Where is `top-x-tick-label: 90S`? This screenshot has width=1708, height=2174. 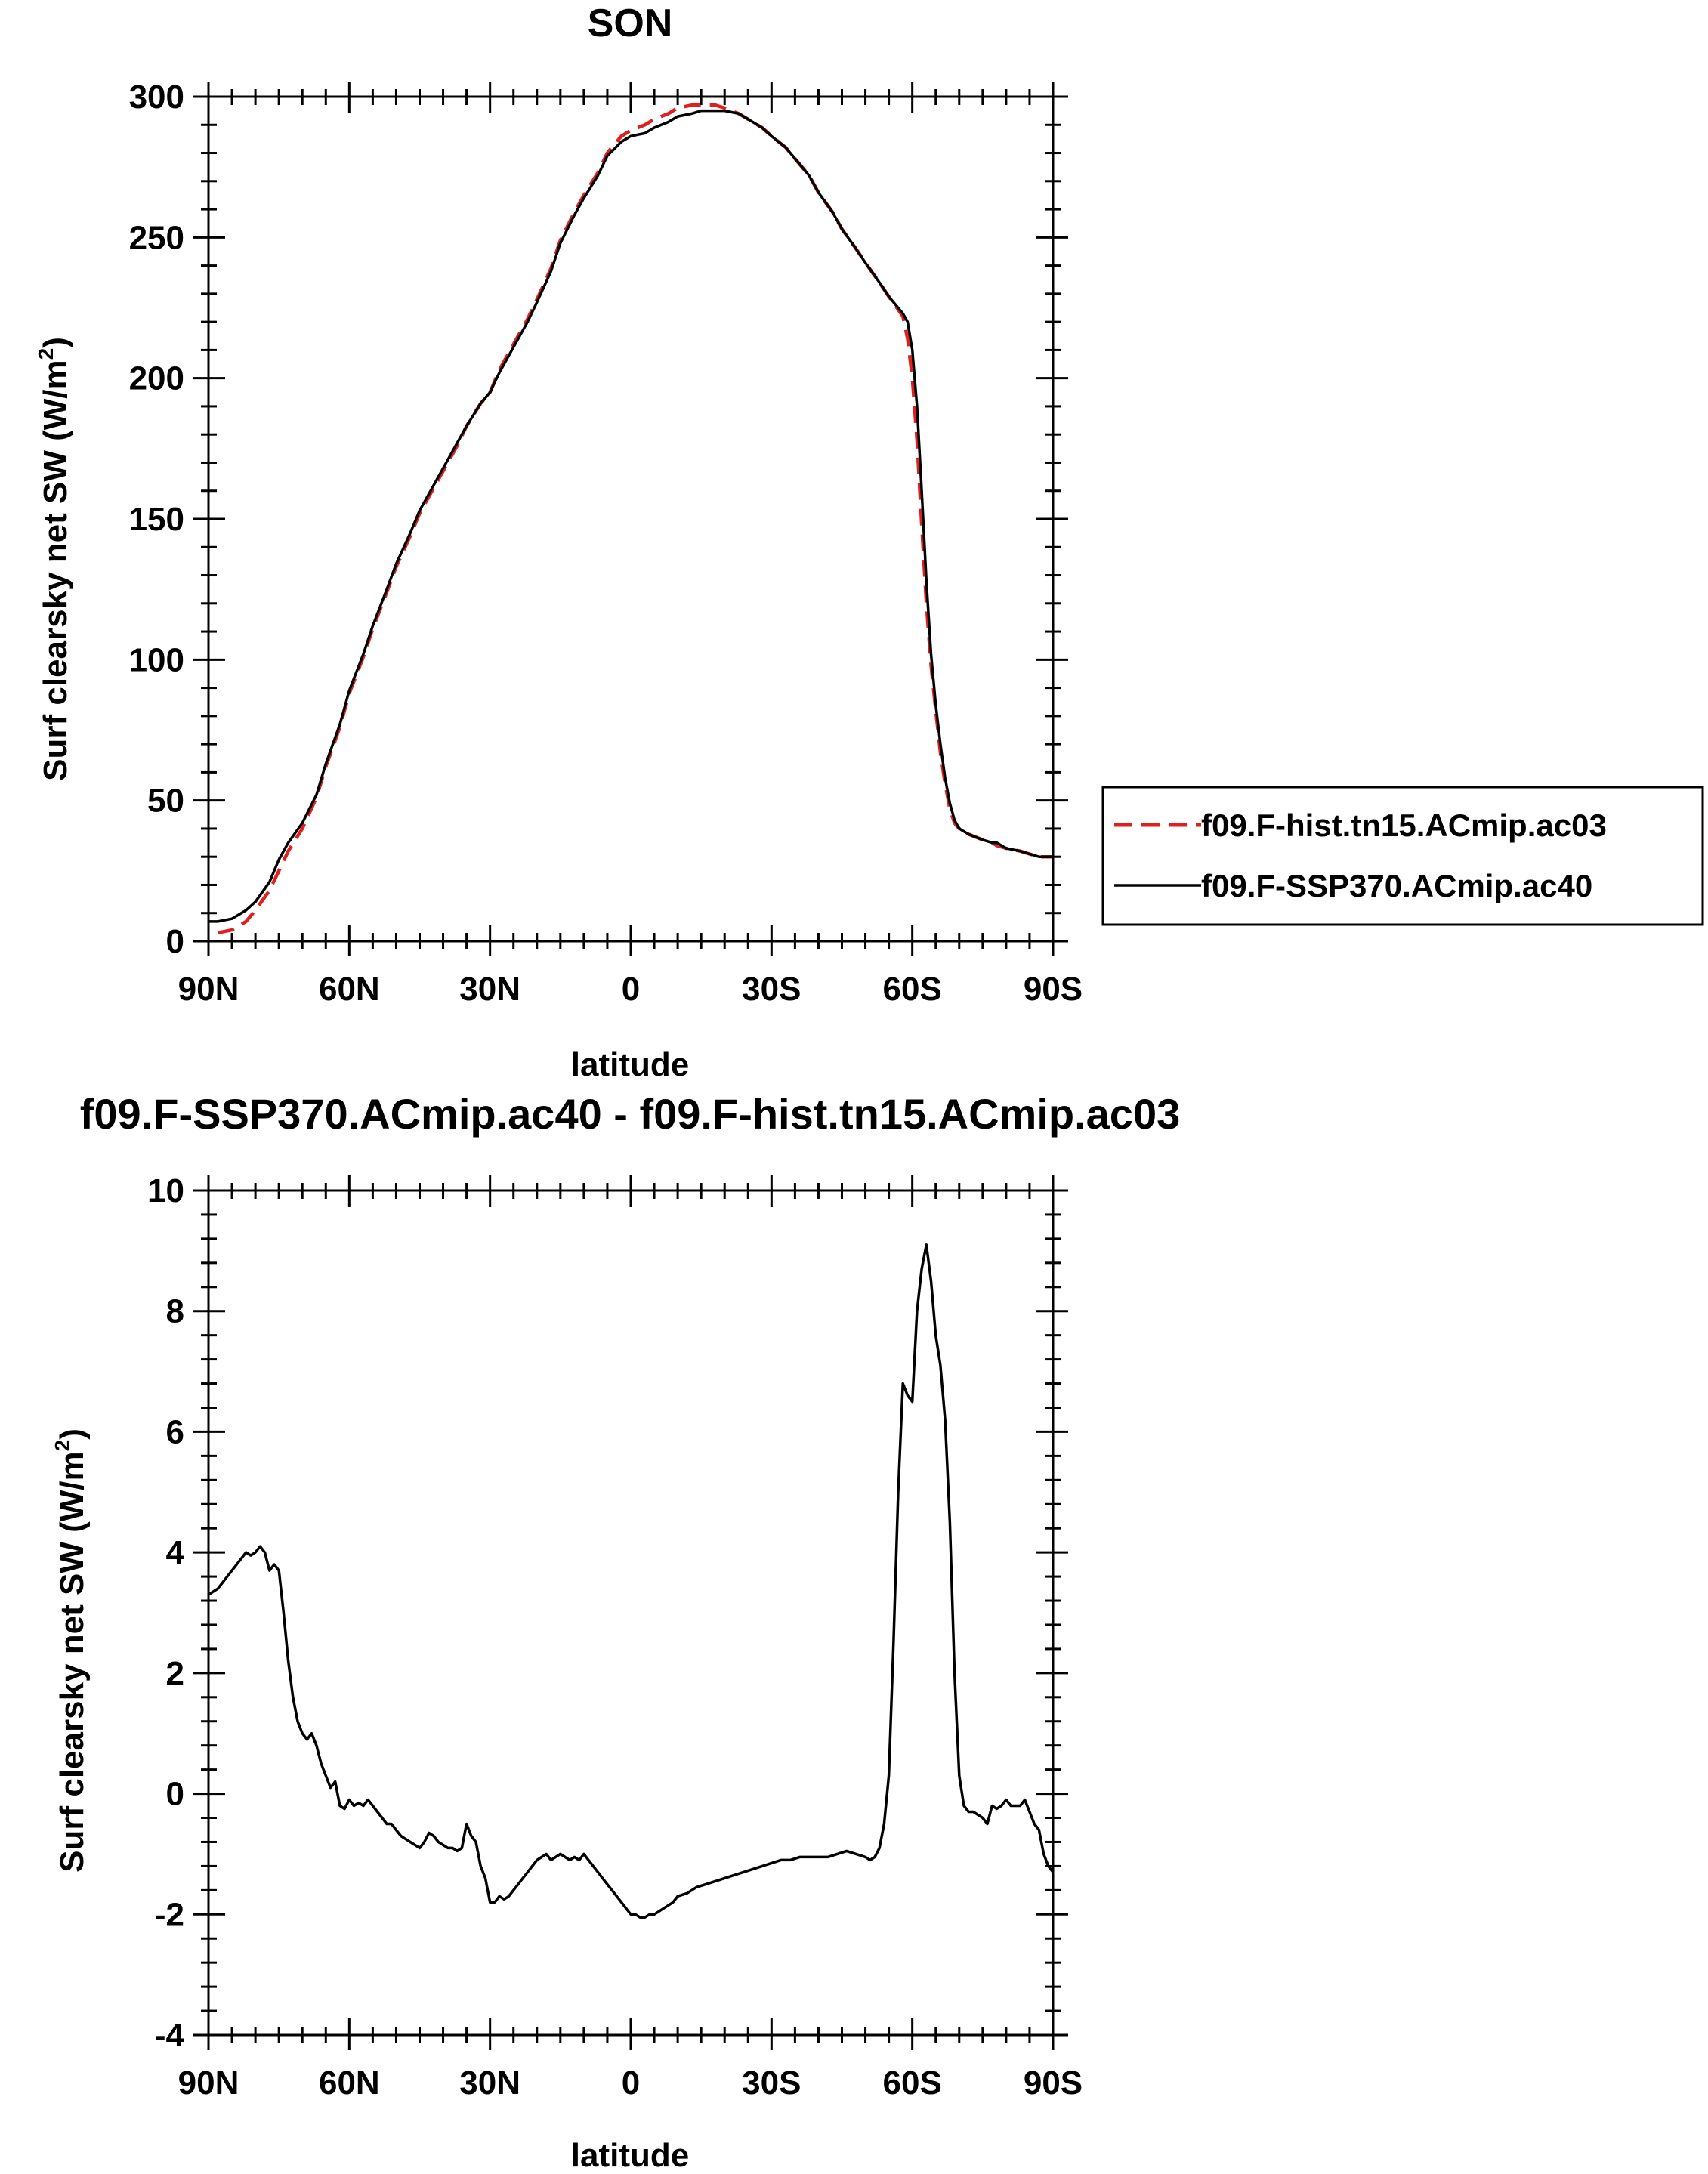
top-x-tick-label: 90S is located at coordinates (1053, 989).